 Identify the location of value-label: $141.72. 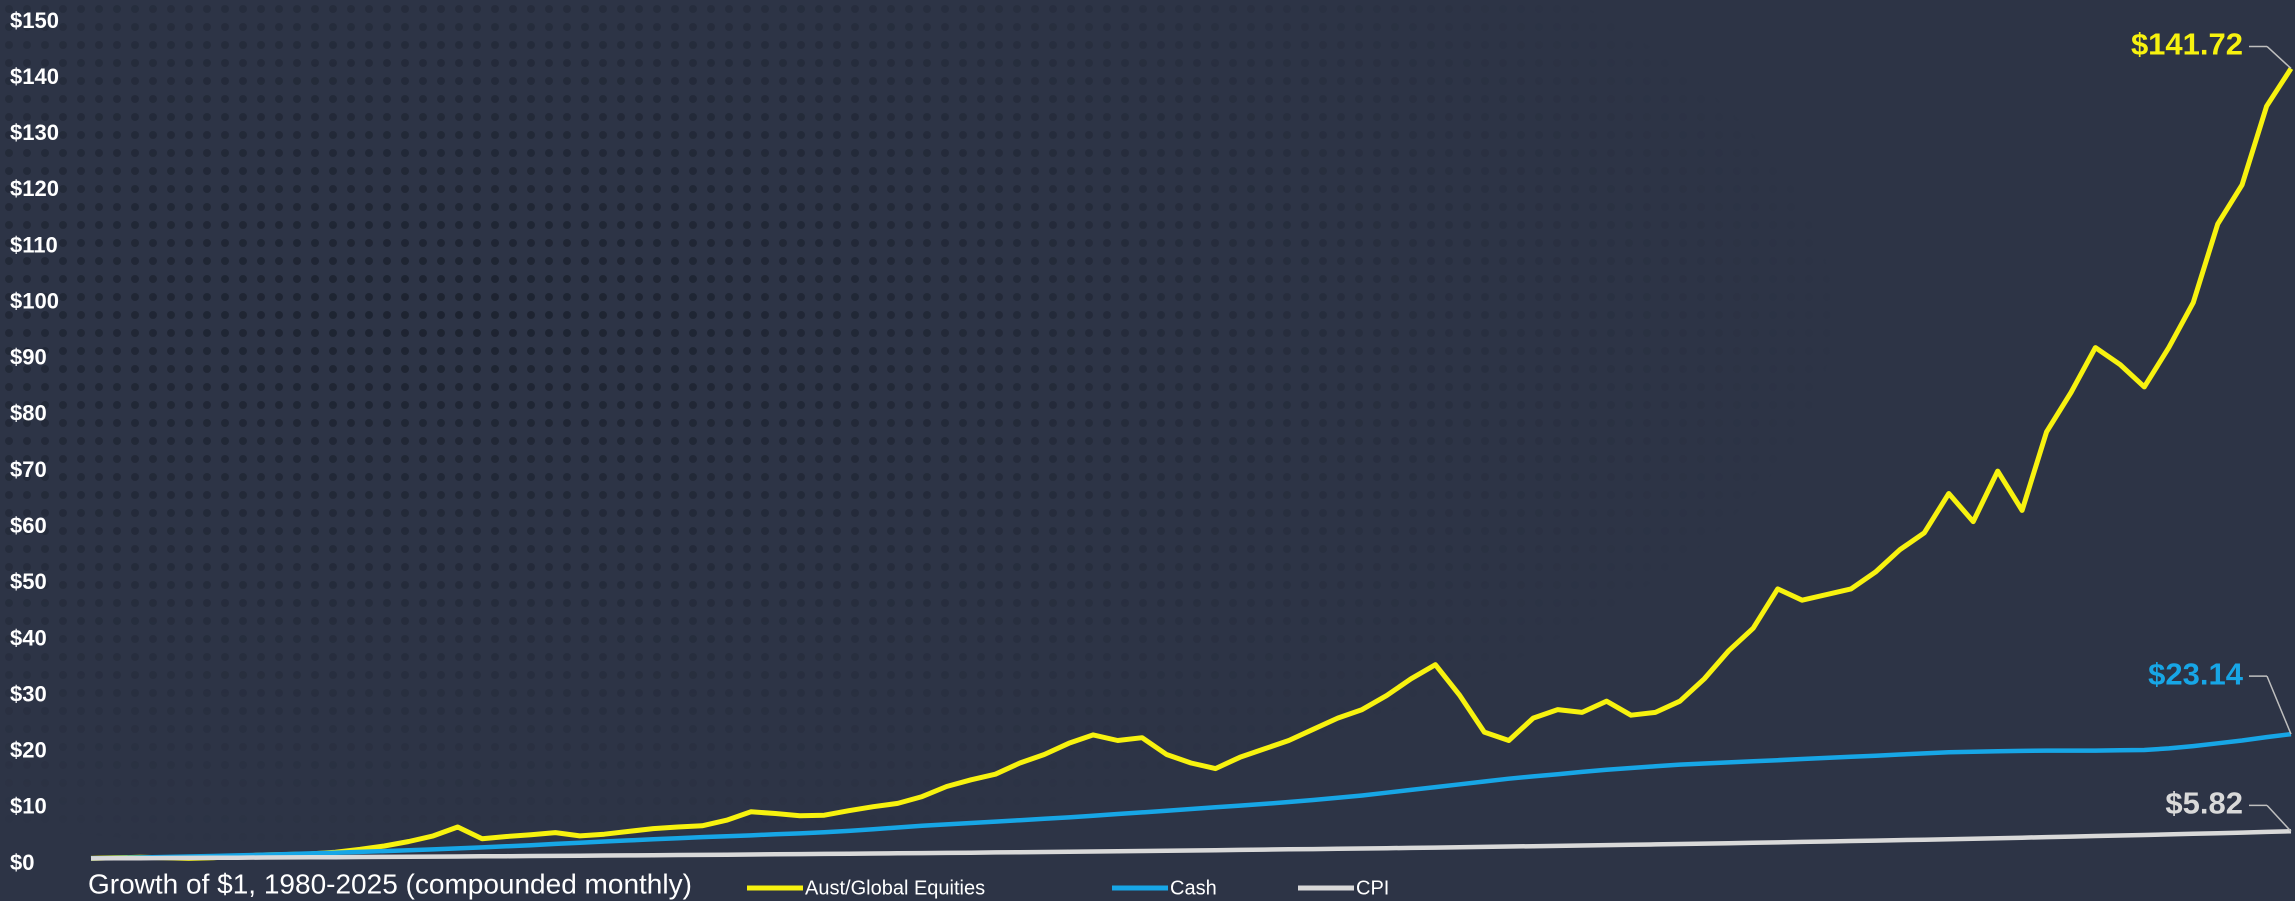
(2187, 44).